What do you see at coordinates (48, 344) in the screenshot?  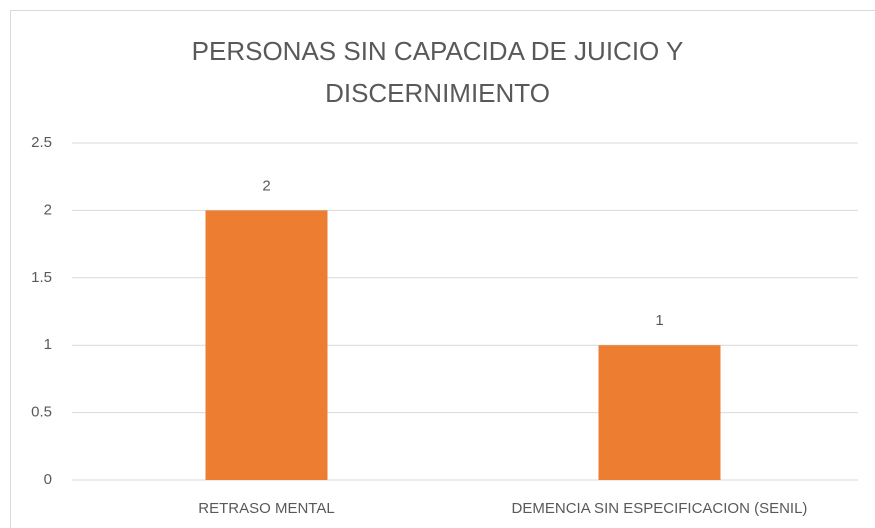 I see `y-tick-label: 1` at bounding box center [48, 344].